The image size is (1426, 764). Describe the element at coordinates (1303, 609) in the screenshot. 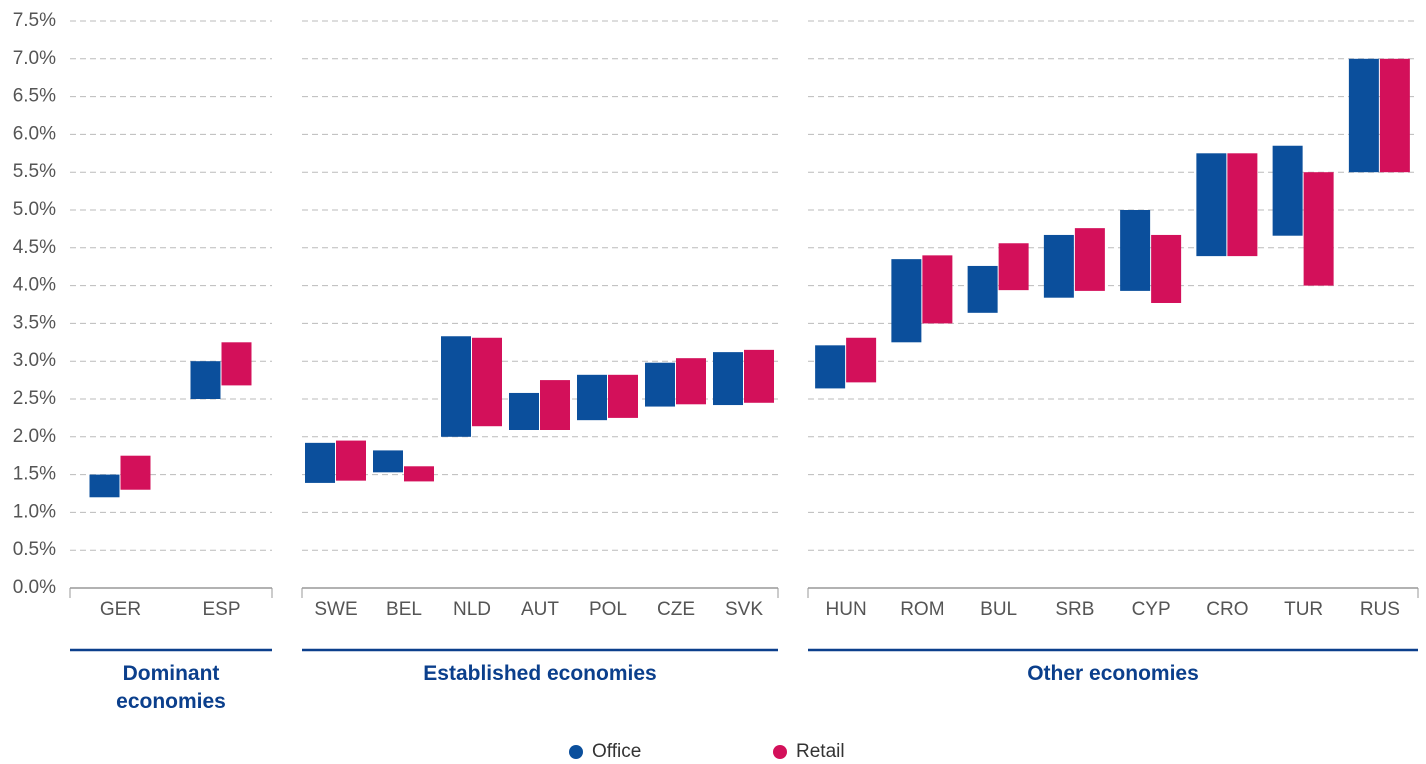

I see `x-tick-label: TUR` at that location.